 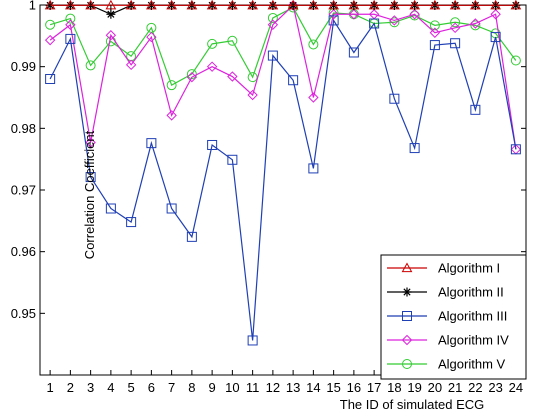 I want to click on x-tick-label: 3, so click(x=90, y=387).